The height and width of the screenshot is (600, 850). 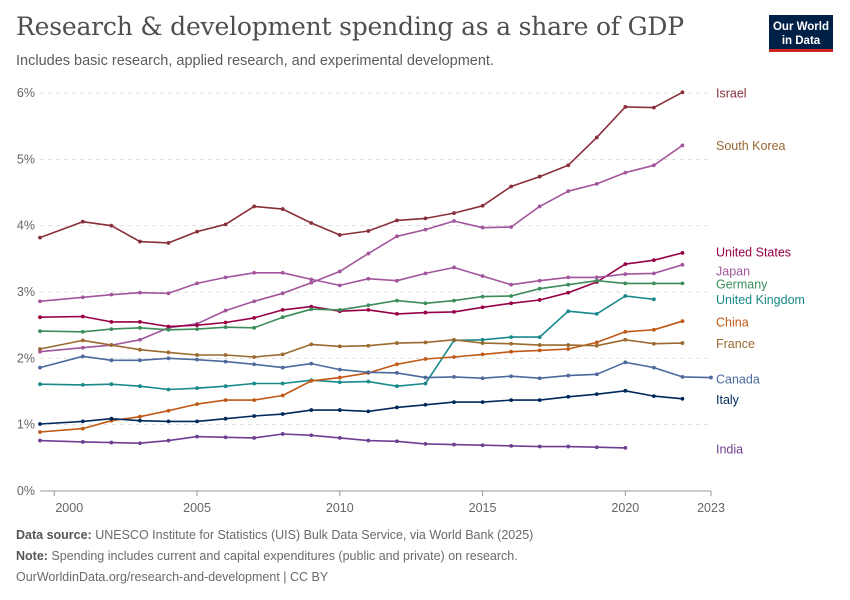 I want to click on series-china, so click(x=361, y=376).